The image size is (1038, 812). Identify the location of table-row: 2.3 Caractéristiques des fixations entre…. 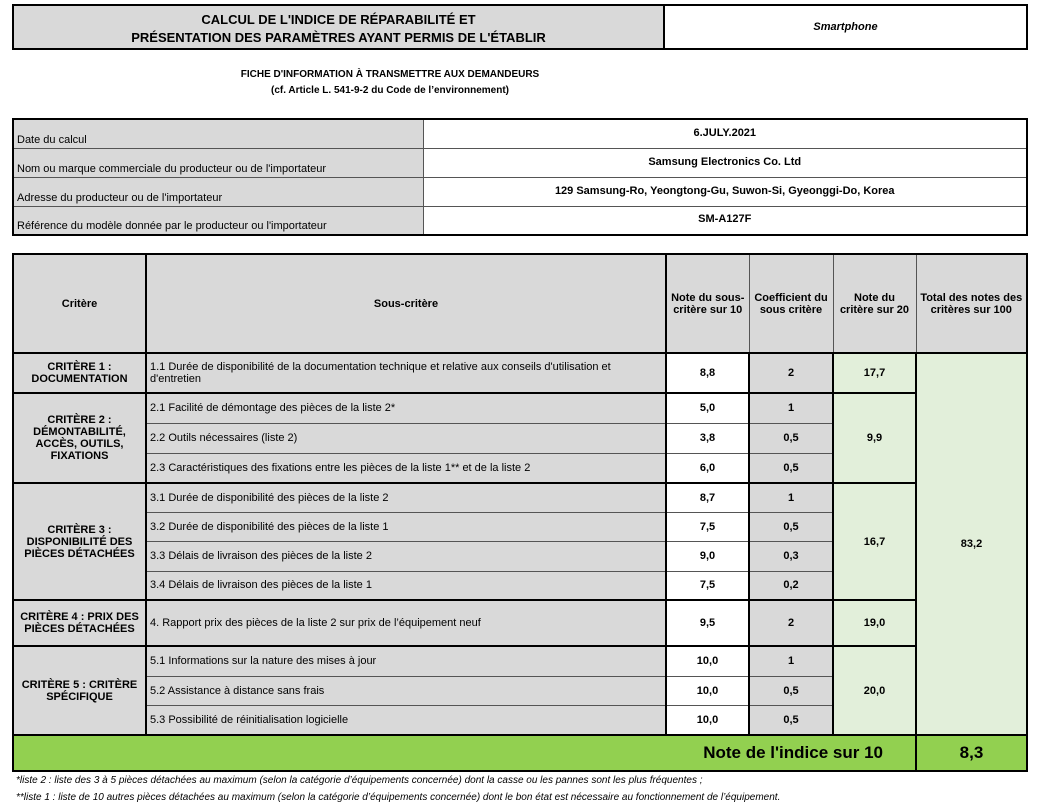
(520, 468).